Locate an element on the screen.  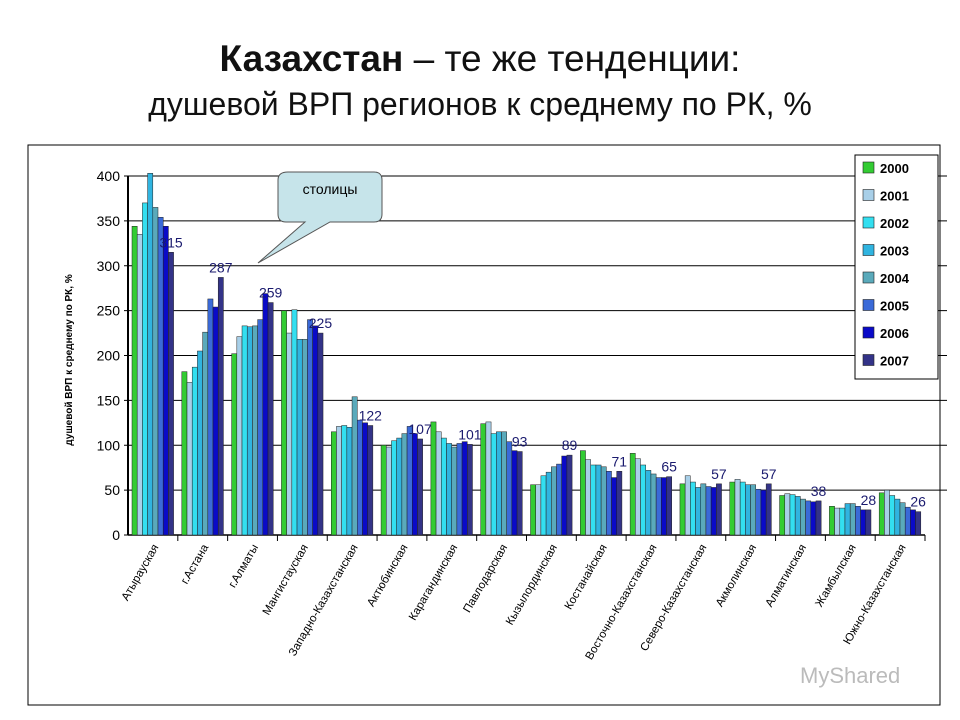
data-label: 259 is located at coordinates (271, 293).